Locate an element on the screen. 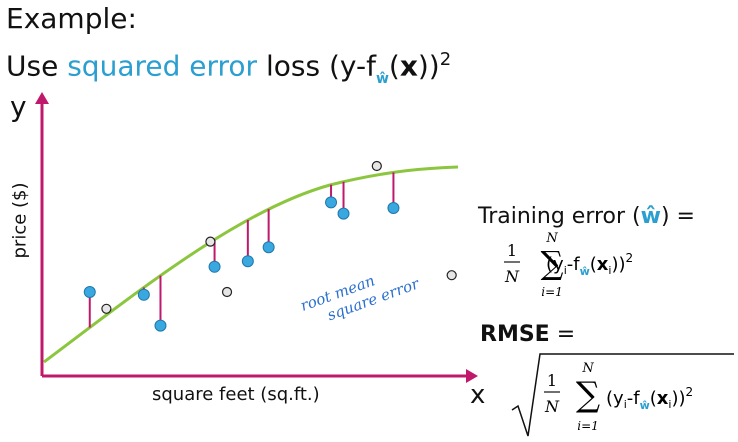 This screenshot has width=738, height=442. sum-symbol: ∑ is located at coordinates (552, 263).